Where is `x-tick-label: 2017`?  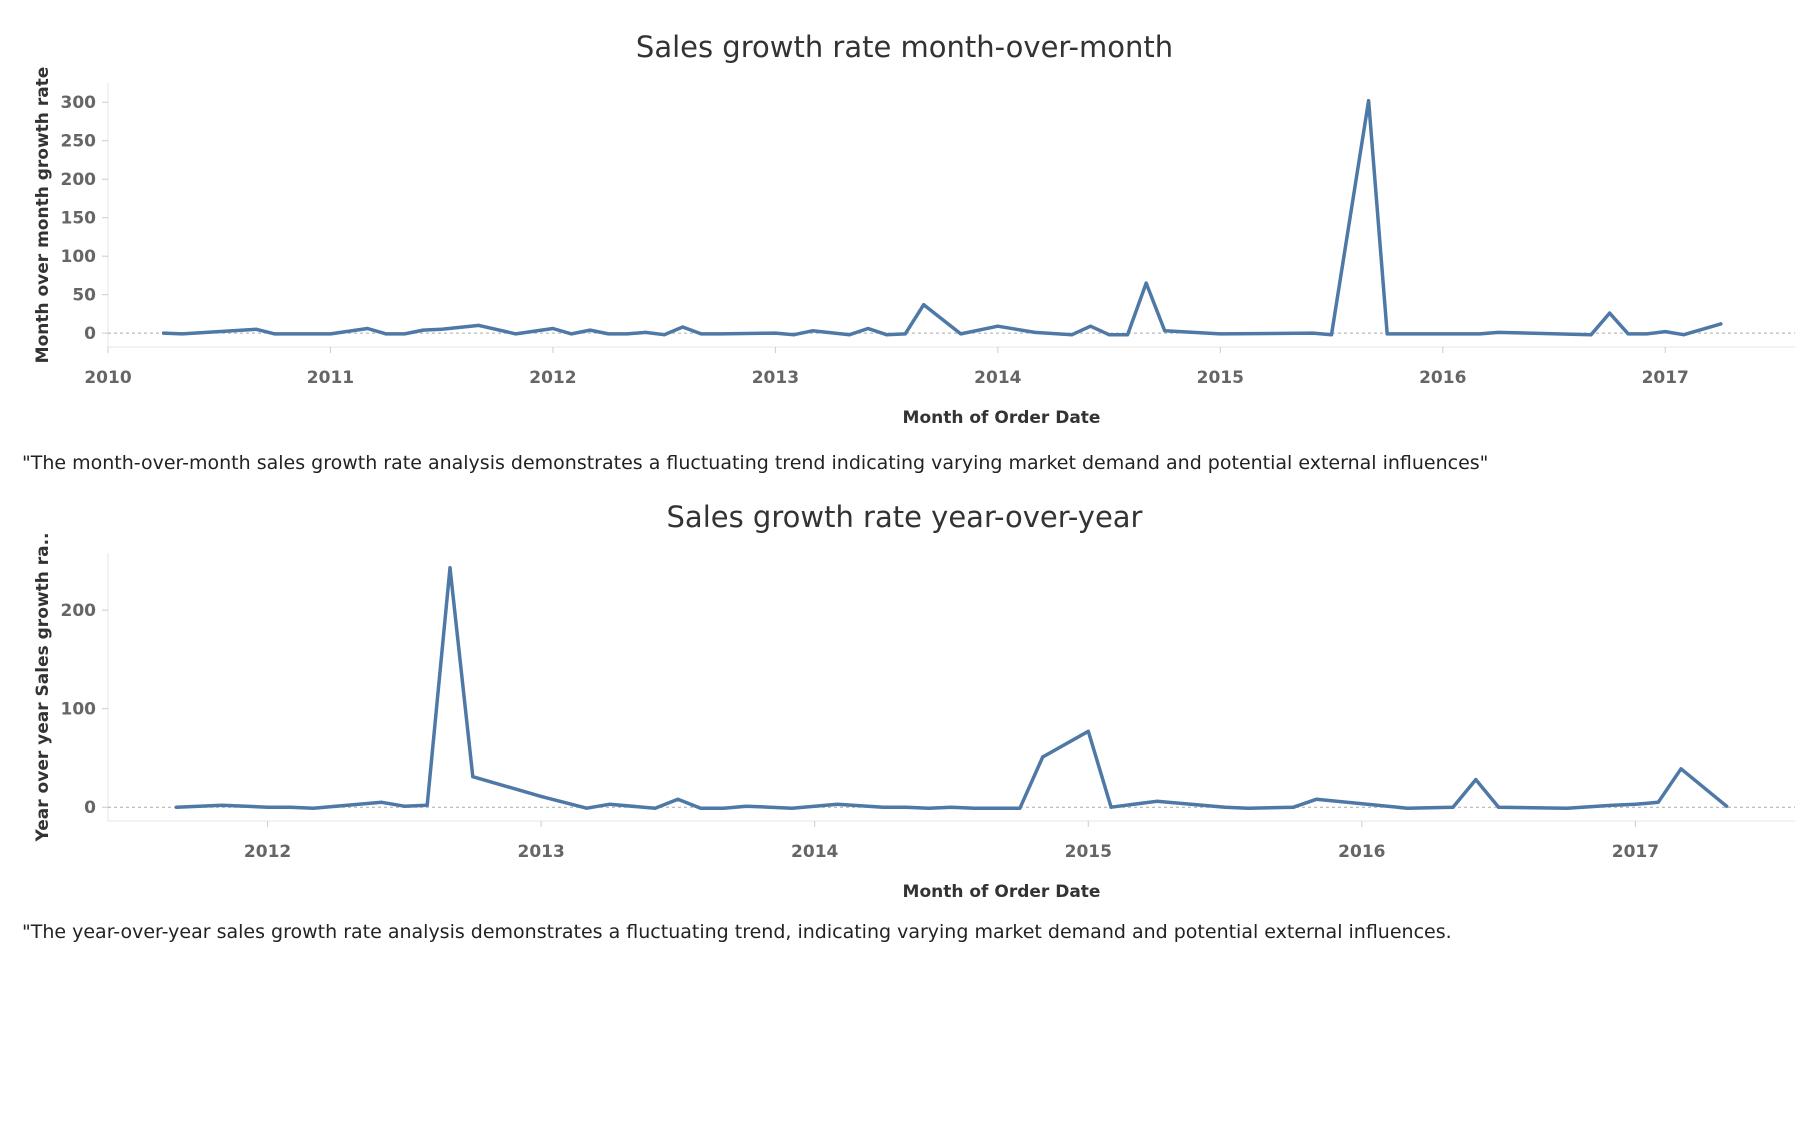
x-tick-label: 2017 is located at coordinates (1665, 378).